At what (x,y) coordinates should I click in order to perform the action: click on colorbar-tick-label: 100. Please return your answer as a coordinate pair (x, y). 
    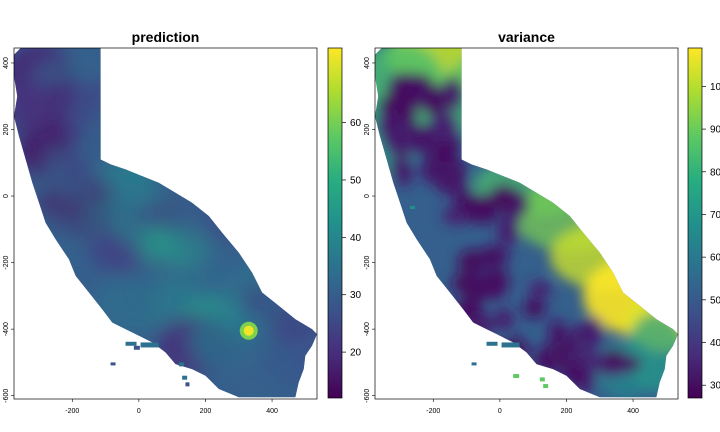
    Looking at the image, I should click on (715, 87).